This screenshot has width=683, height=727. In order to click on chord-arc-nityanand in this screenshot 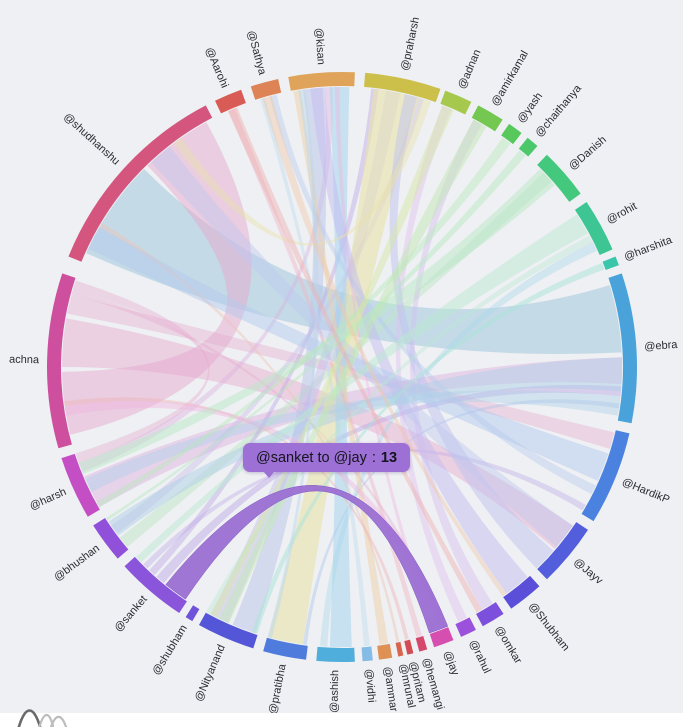, I will do `click(228, 630)`.